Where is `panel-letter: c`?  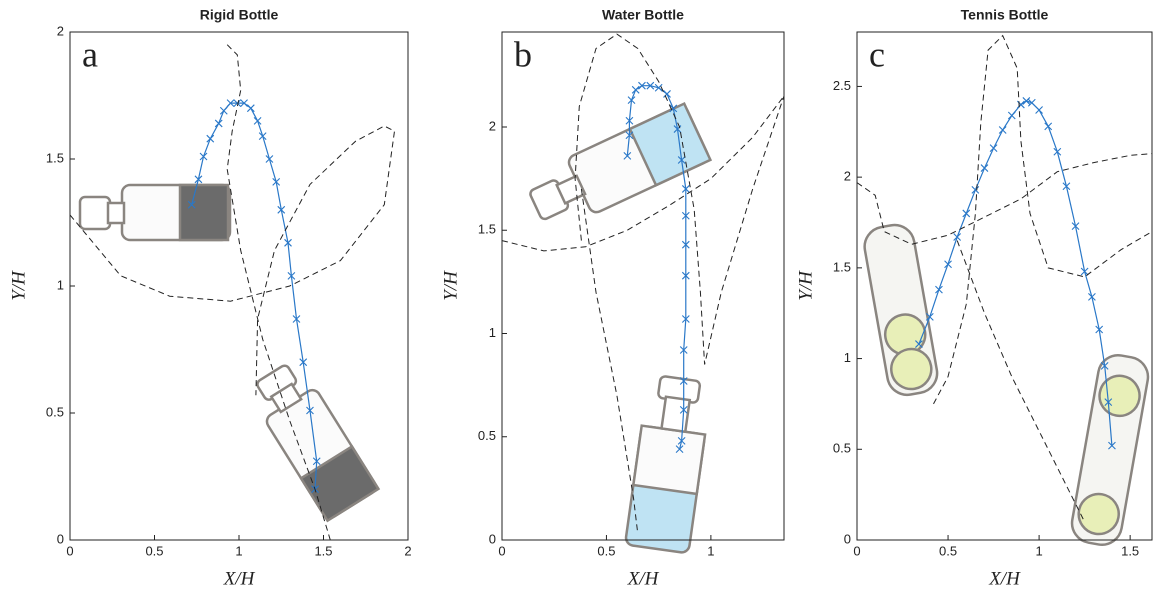 panel-letter: c is located at coordinates (877, 54).